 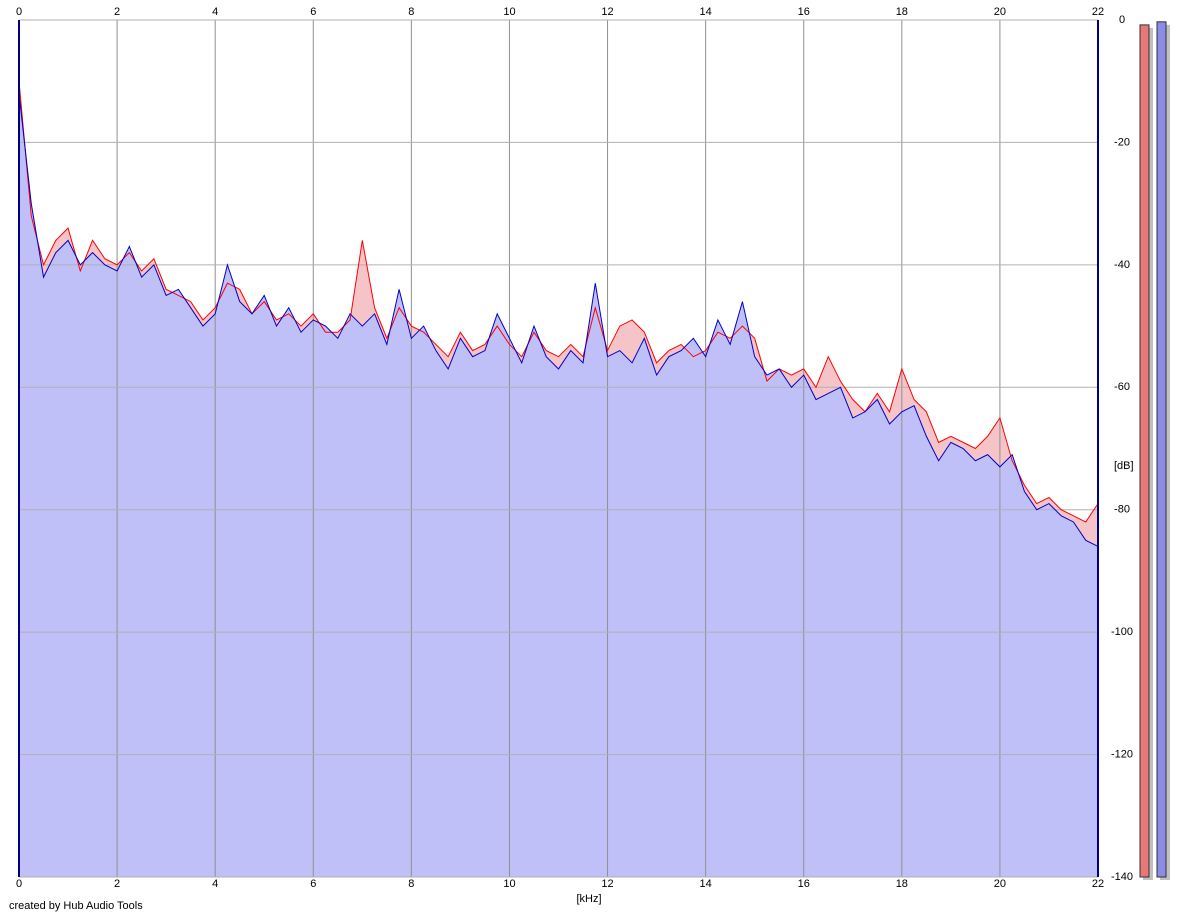 What do you see at coordinates (706, 12) in the screenshot?
I see `x-tick-label-top: 14` at bounding box center [706, 12].